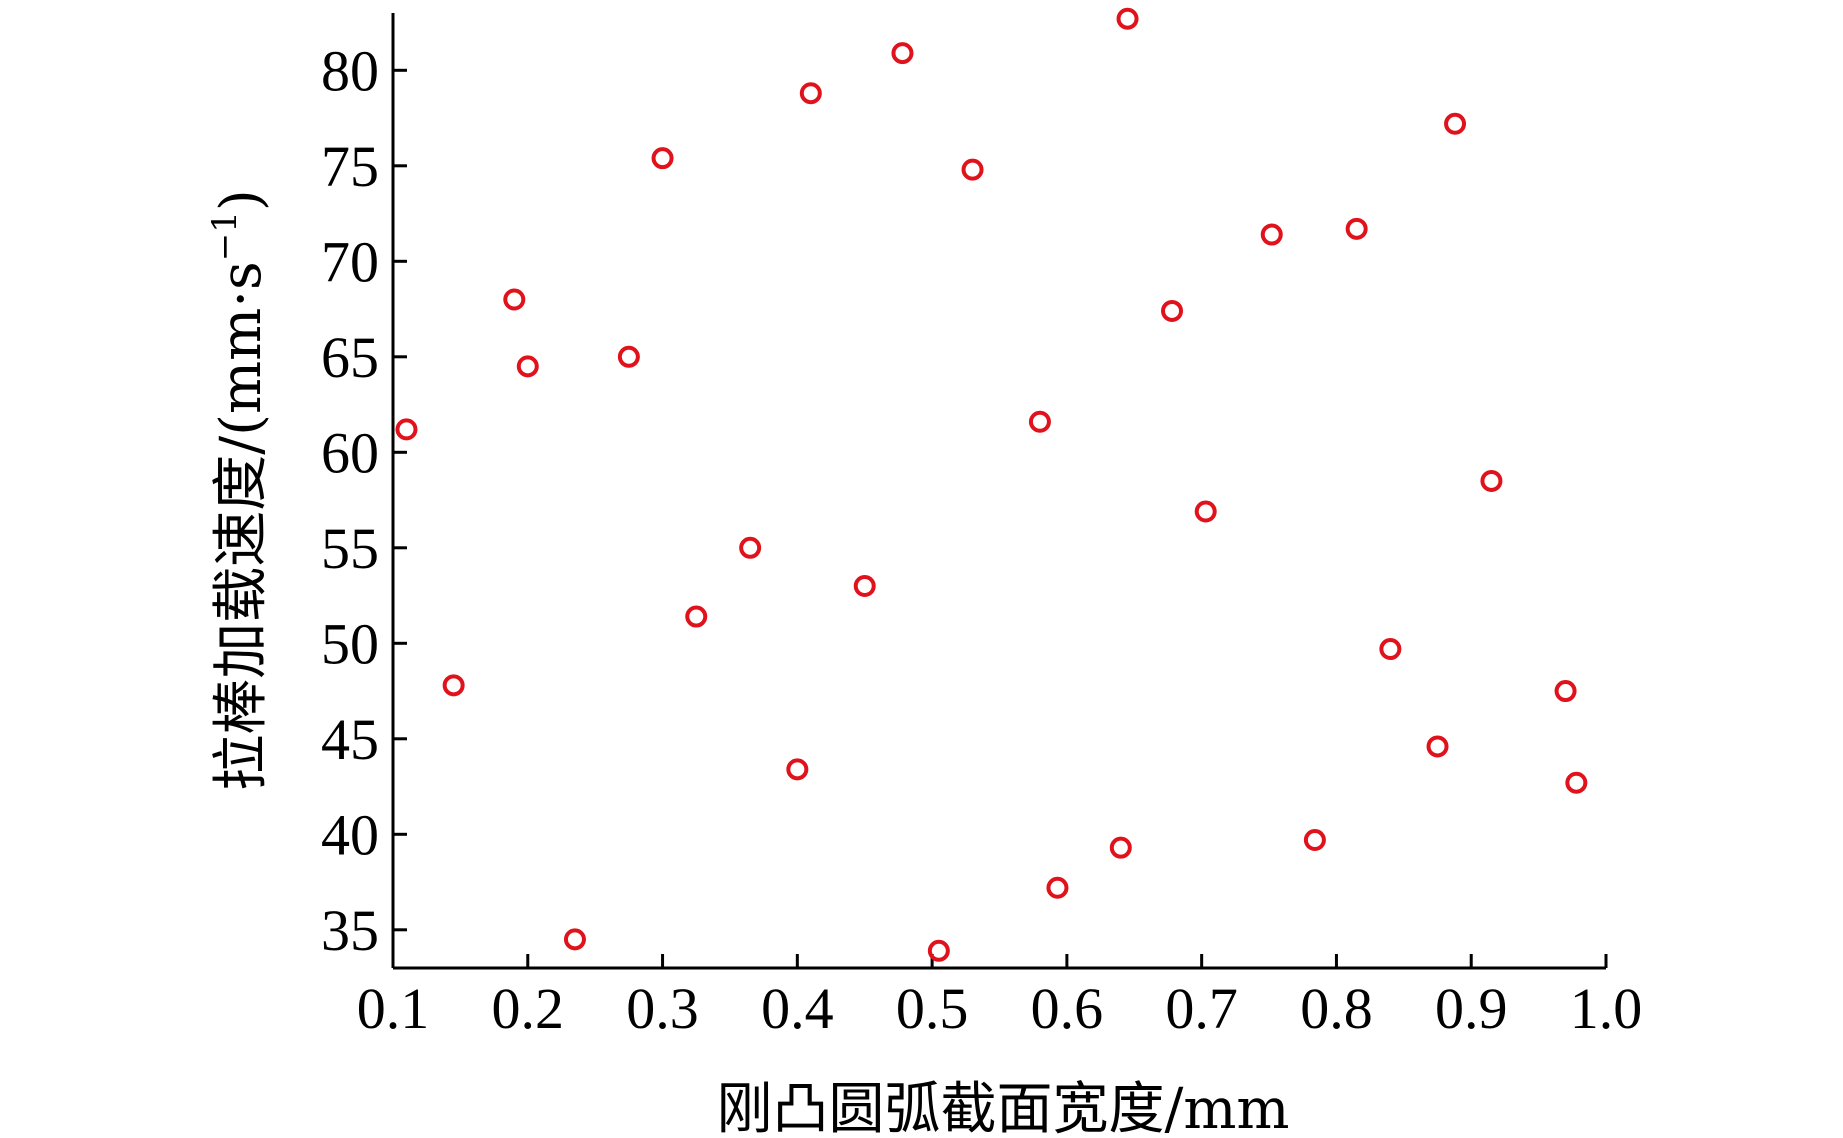 This screenshot has width=1843, height=1138. What do you see at coordinates (241, 525) in the screenshot?
I see `y-axis-title-main: 拉棒加载速度/(mm·s` at bounding box center [241, 525].